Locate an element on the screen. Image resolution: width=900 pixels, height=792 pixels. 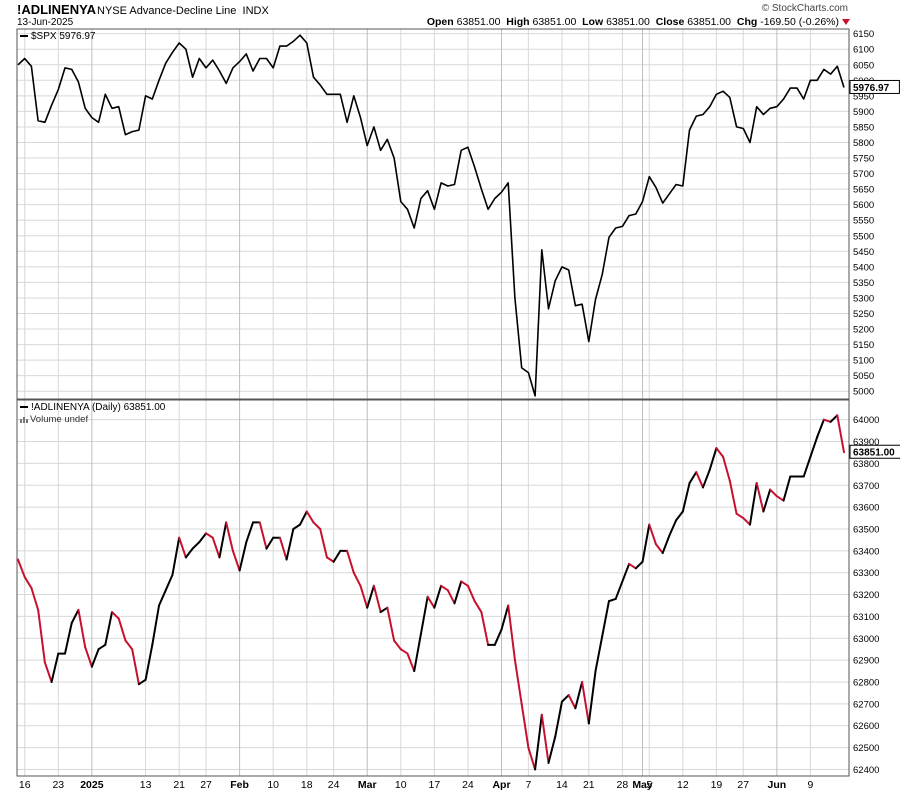
y-tick-label: 5950 is located at coordinates (863, 96).